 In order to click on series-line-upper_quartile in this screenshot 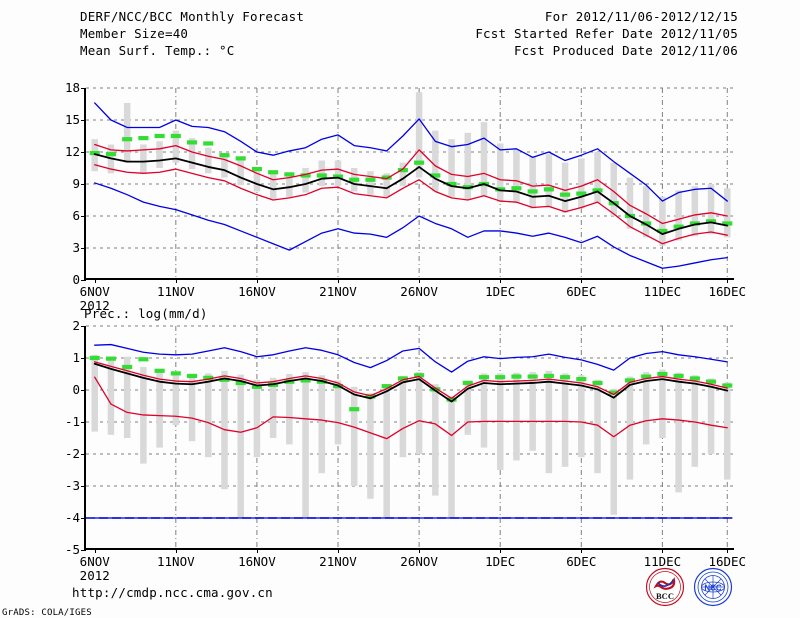, I will do `click(411, 184)`.